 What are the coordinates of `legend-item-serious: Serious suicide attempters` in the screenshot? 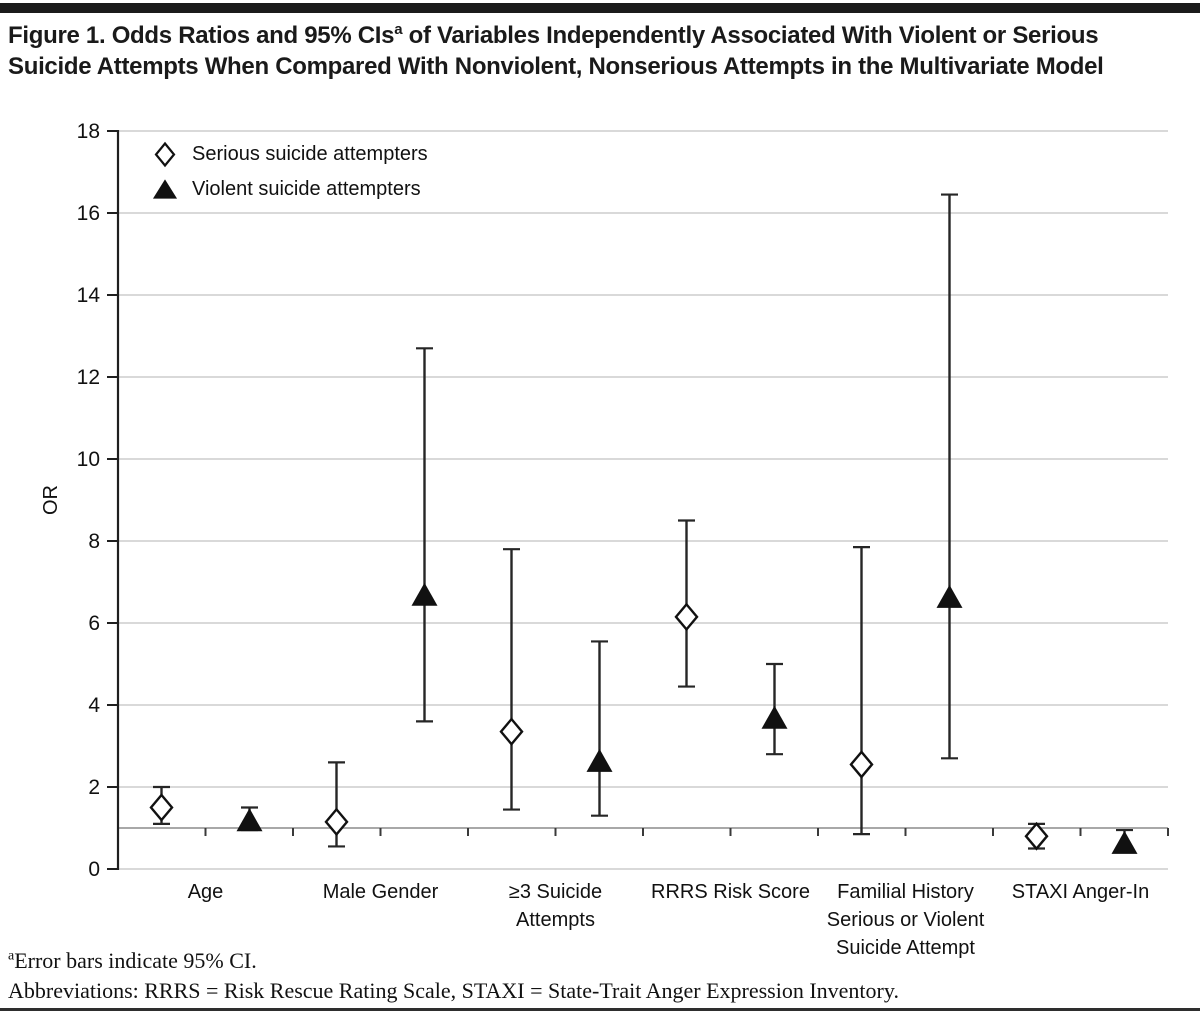 It's located at (290, 154).